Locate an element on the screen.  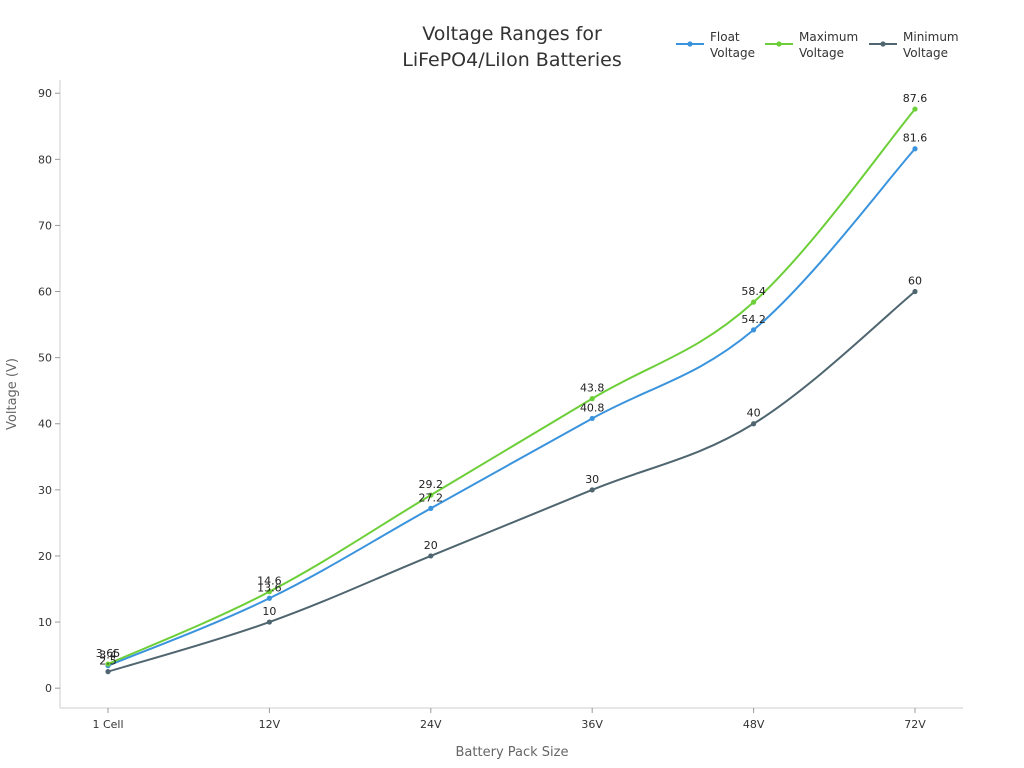
y-tick-label: 90 is located at coordinates (45, 93).